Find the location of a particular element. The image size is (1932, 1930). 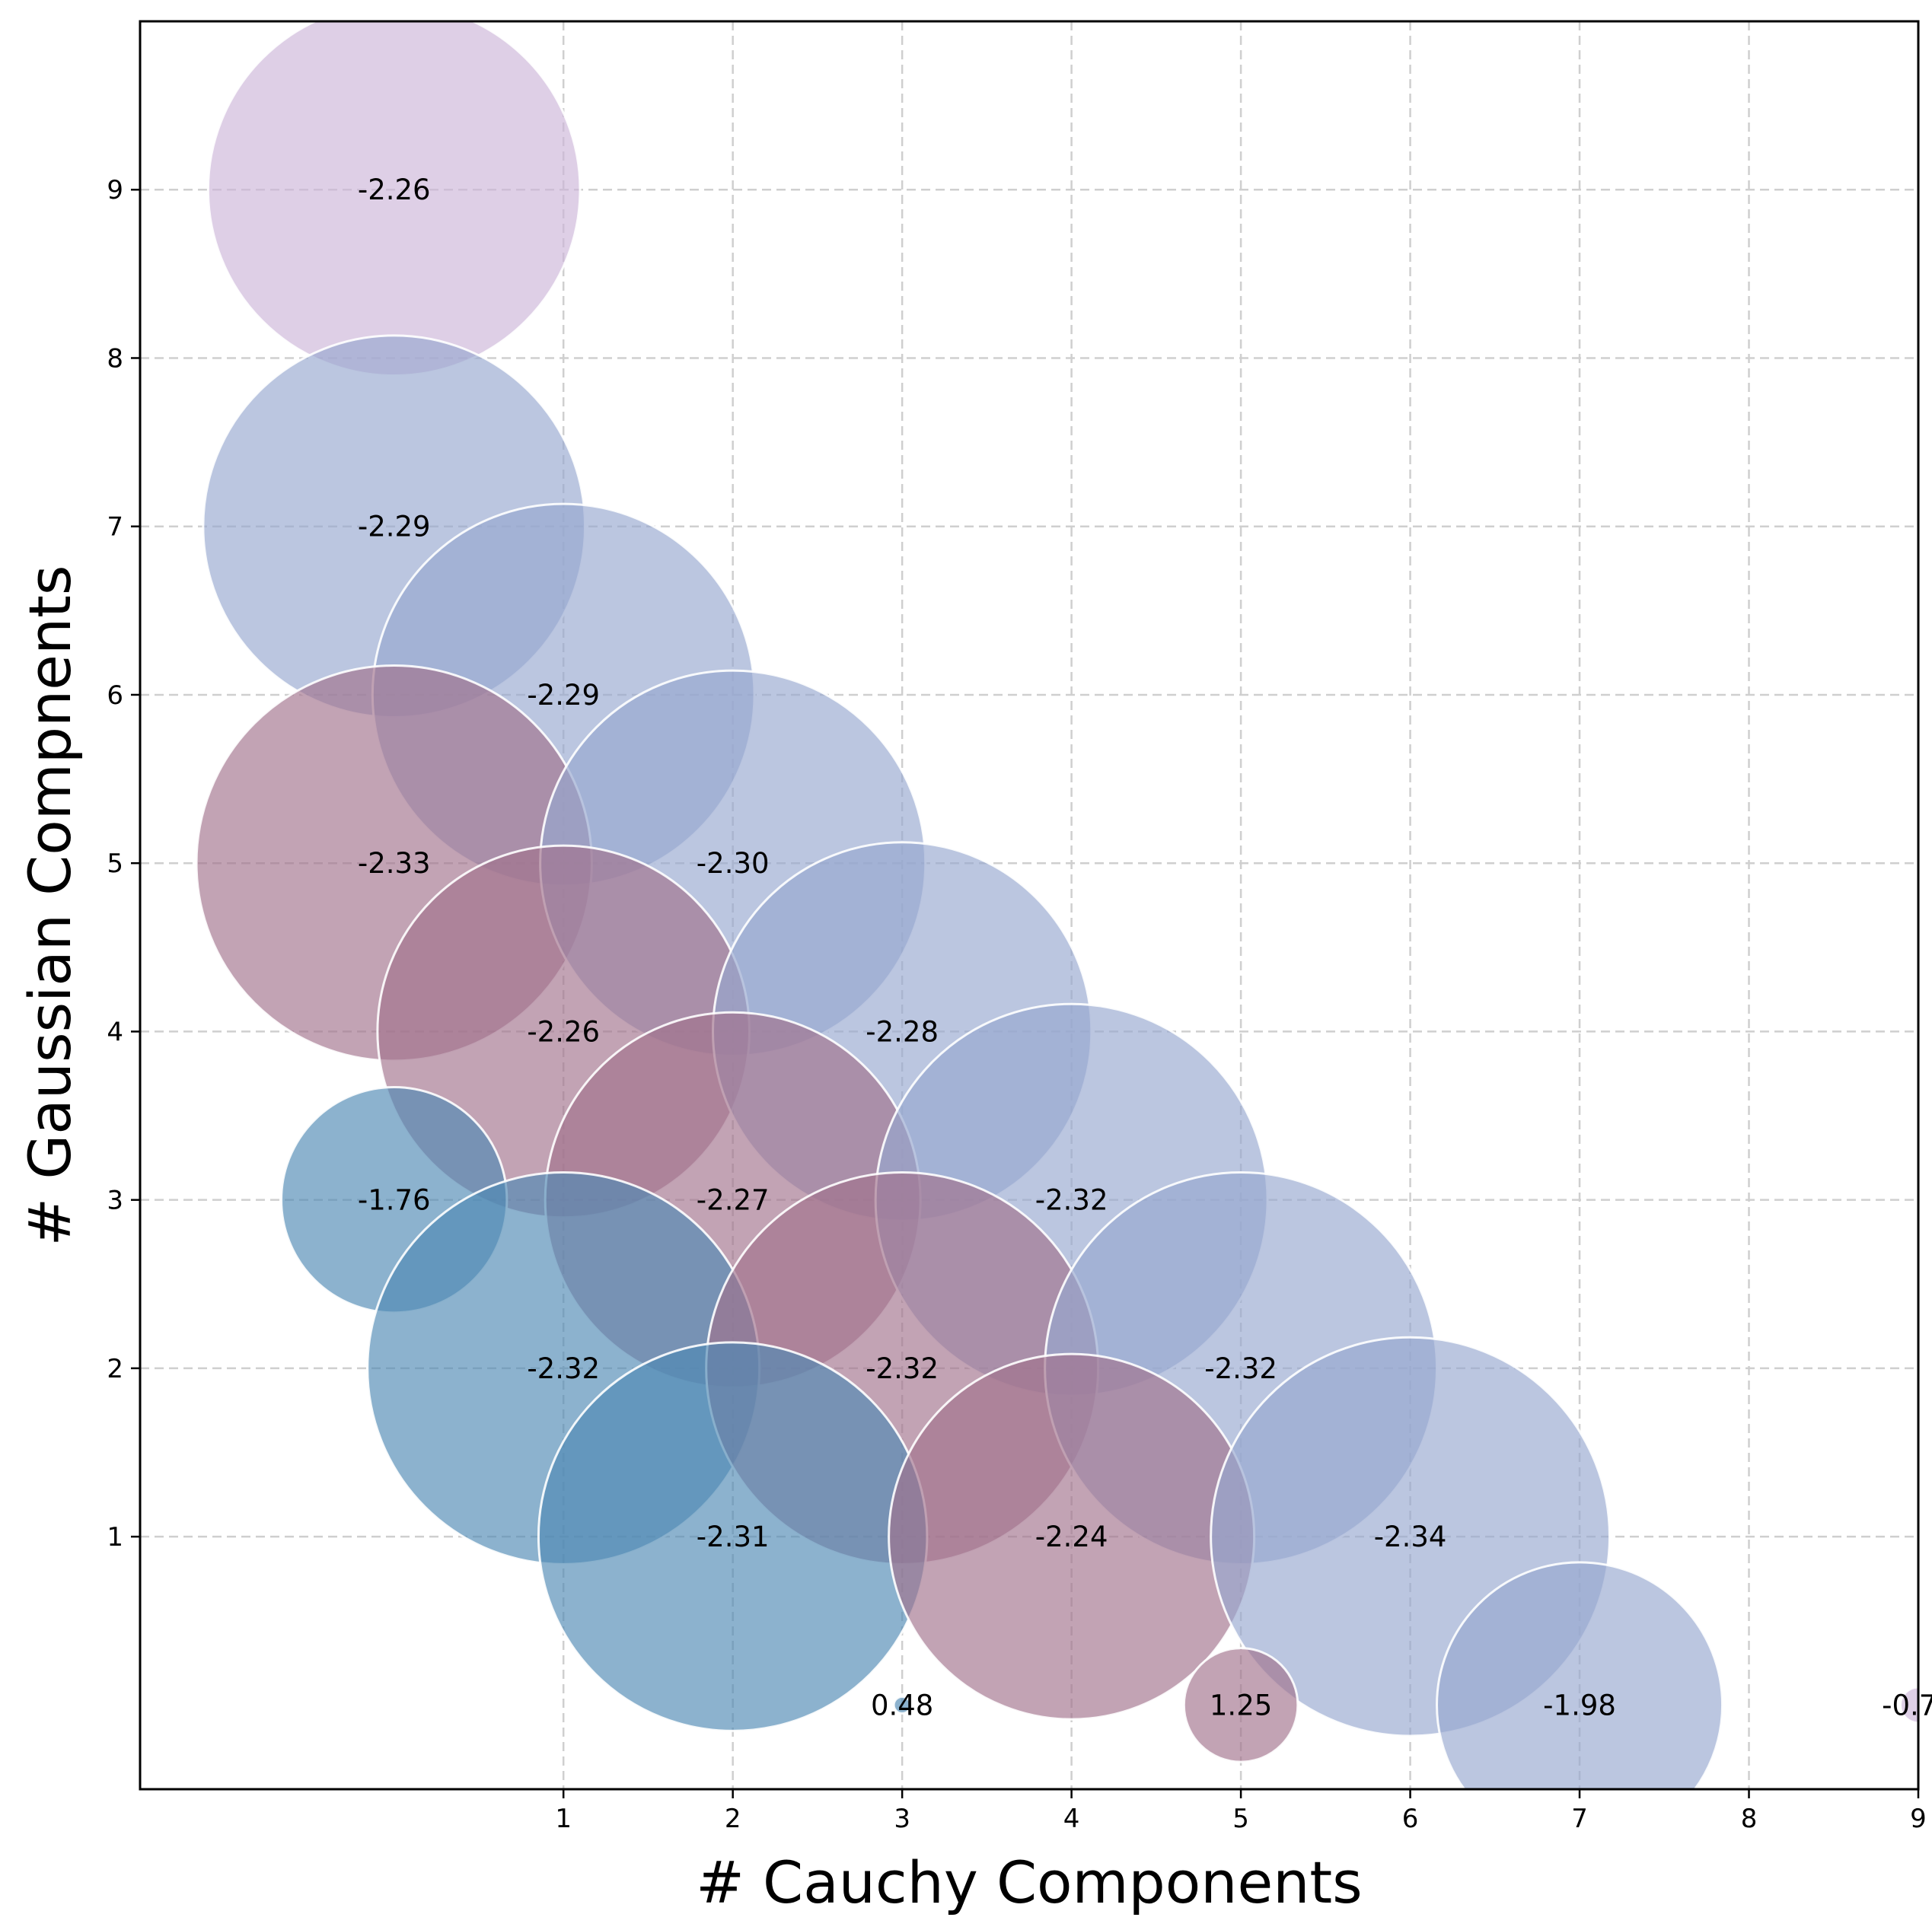

y-tick-label: 6 is located at coordinates (115, 695).